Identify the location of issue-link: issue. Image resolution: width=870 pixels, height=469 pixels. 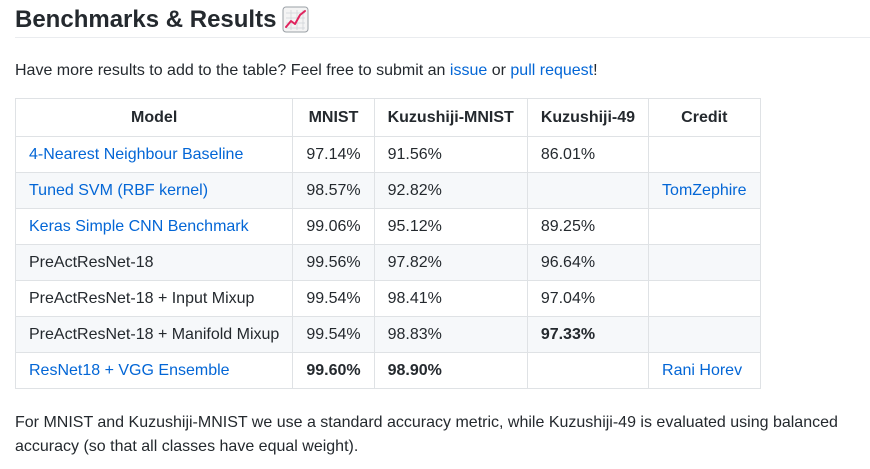
(468, 70).